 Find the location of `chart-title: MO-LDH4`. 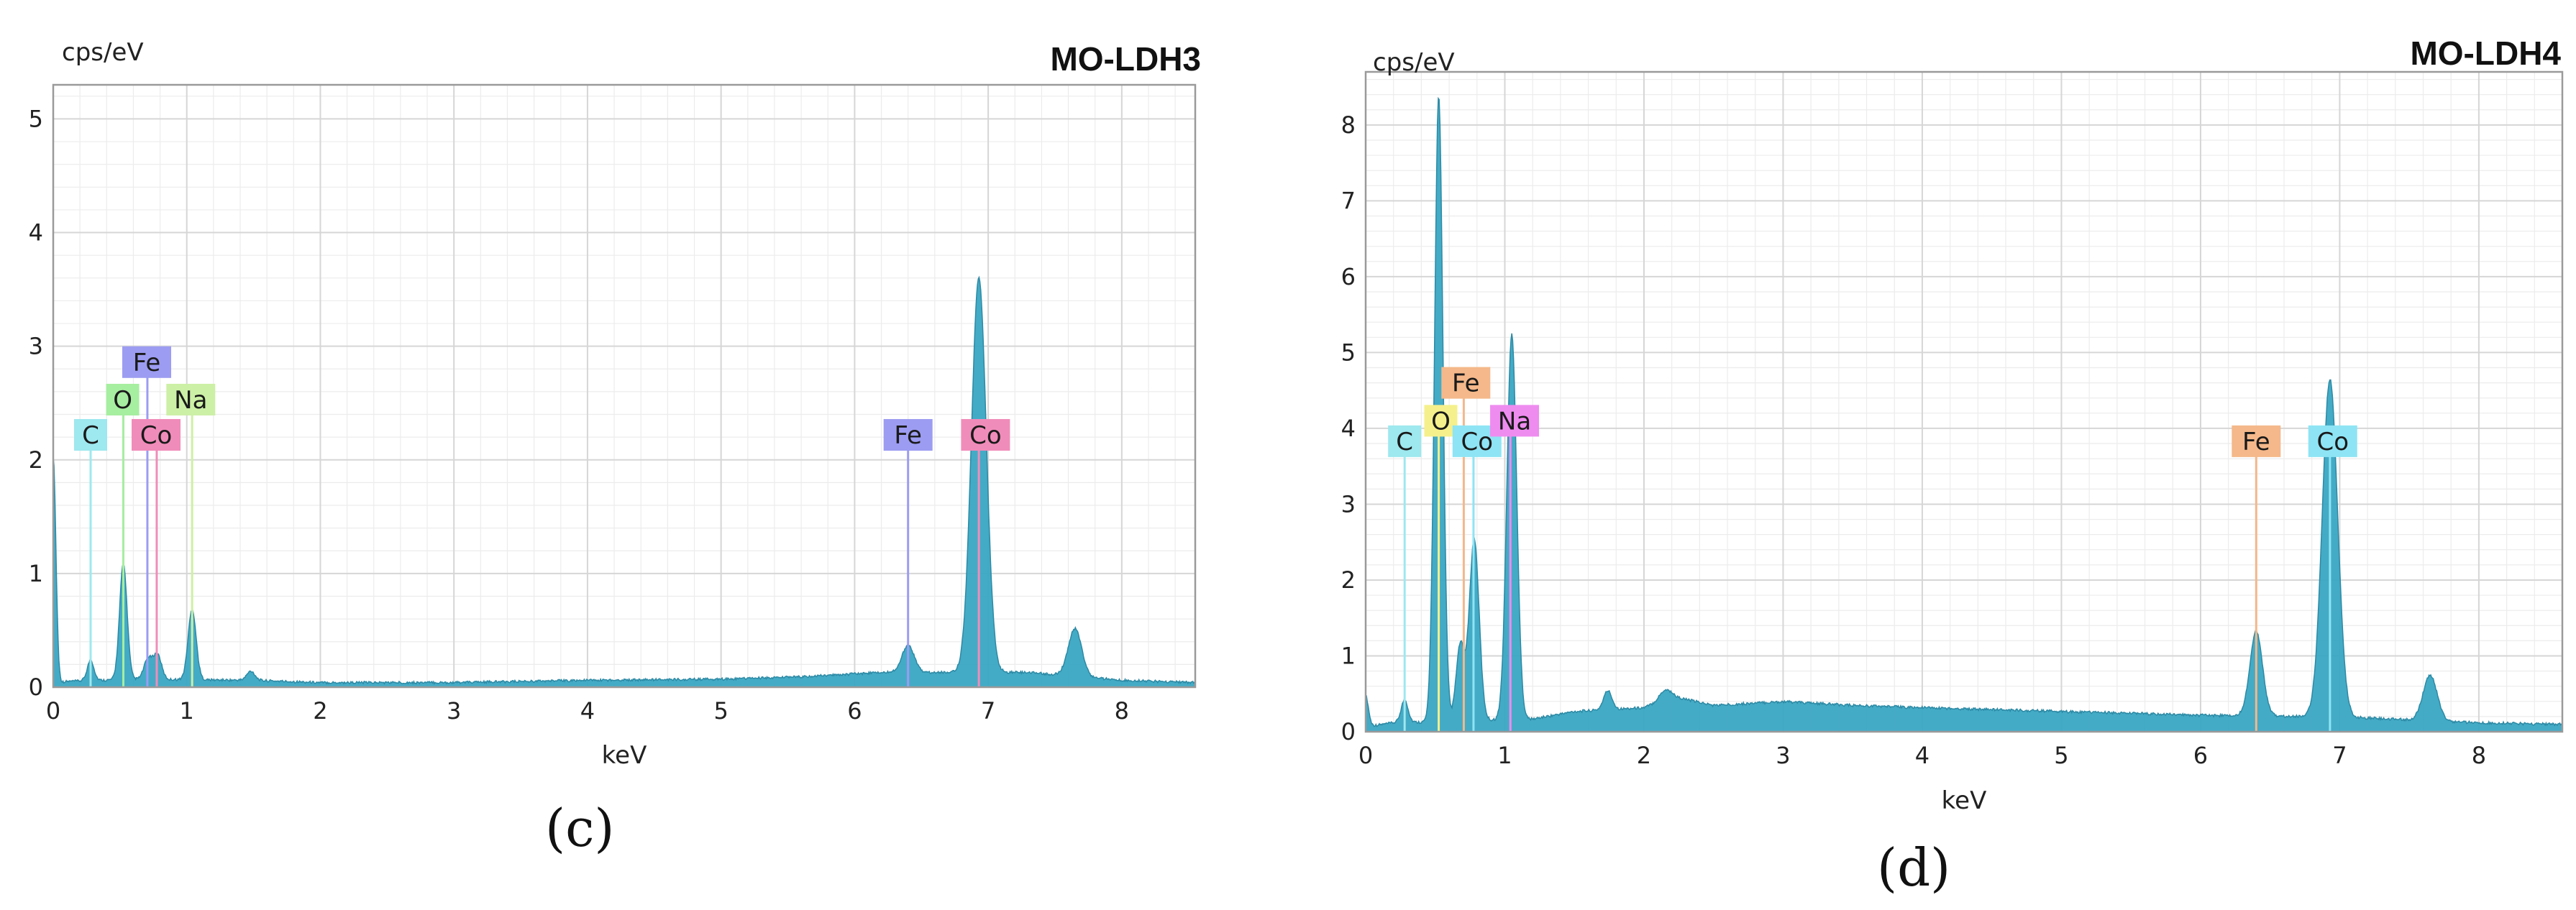

chart-title: MO-LDH4 is located at coordinates (2485, 53).